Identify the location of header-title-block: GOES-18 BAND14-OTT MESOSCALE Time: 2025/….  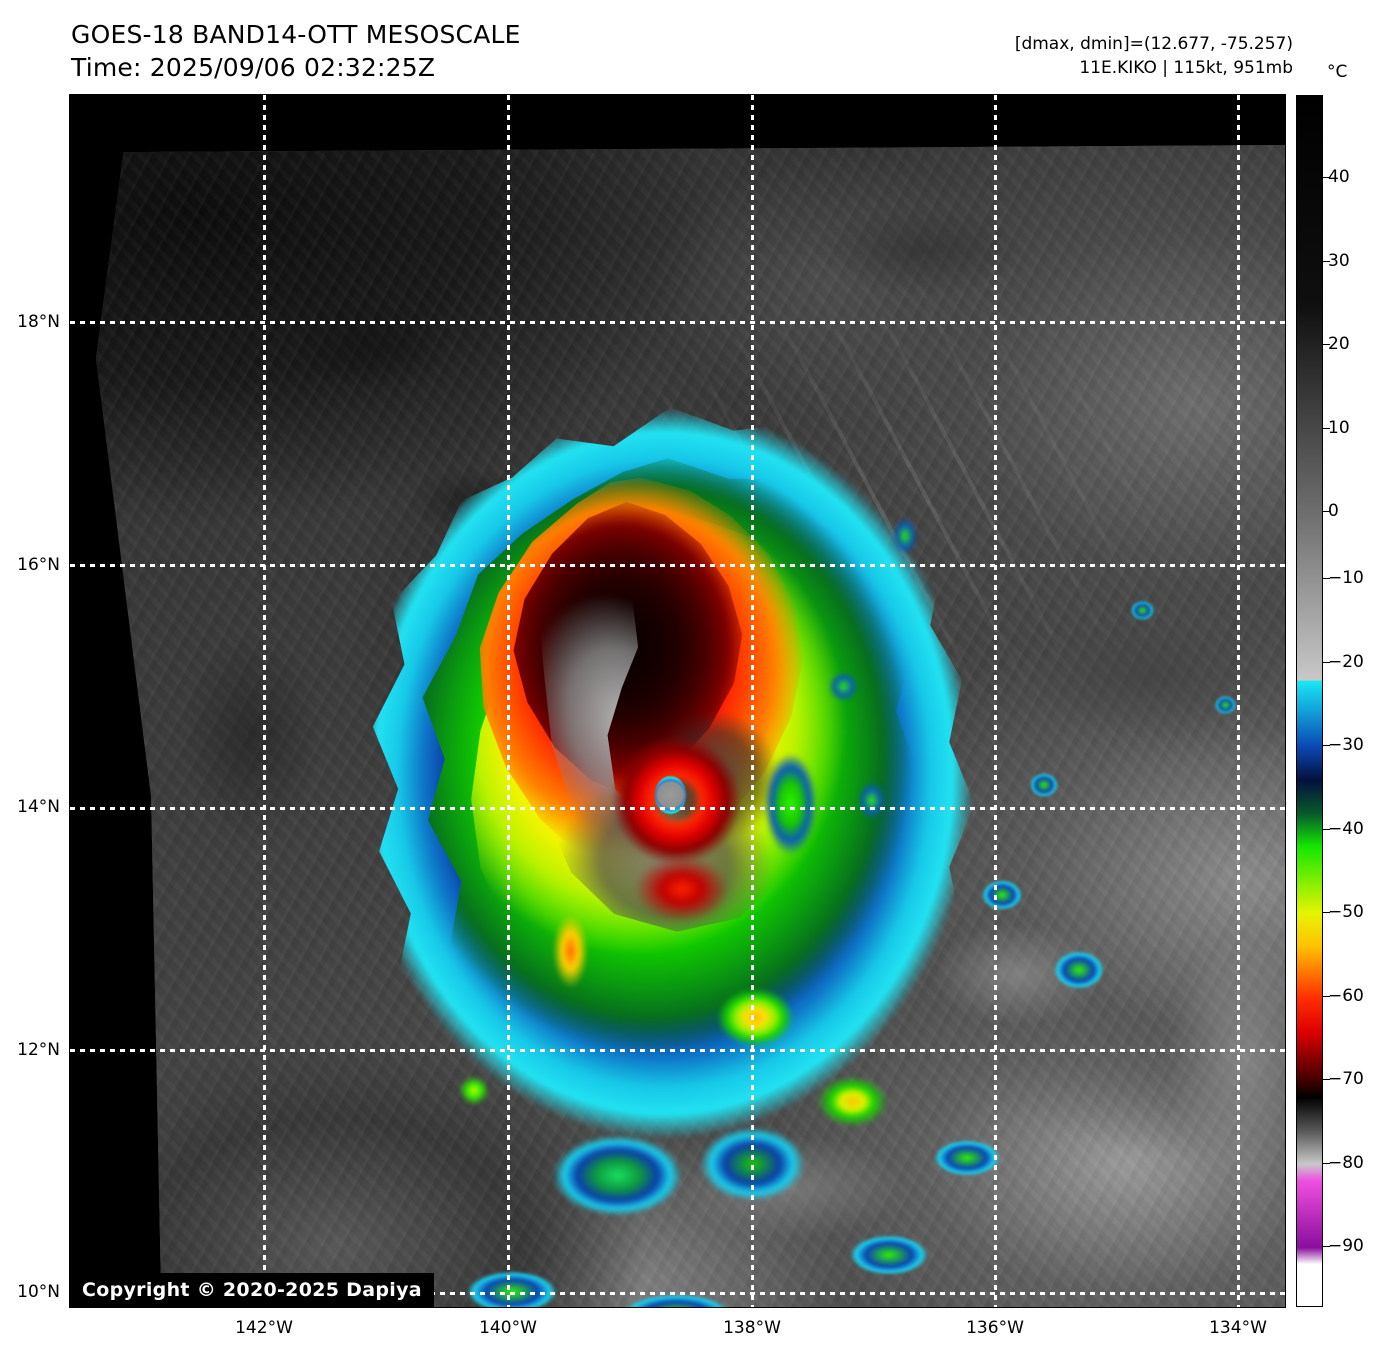
(296, 51).